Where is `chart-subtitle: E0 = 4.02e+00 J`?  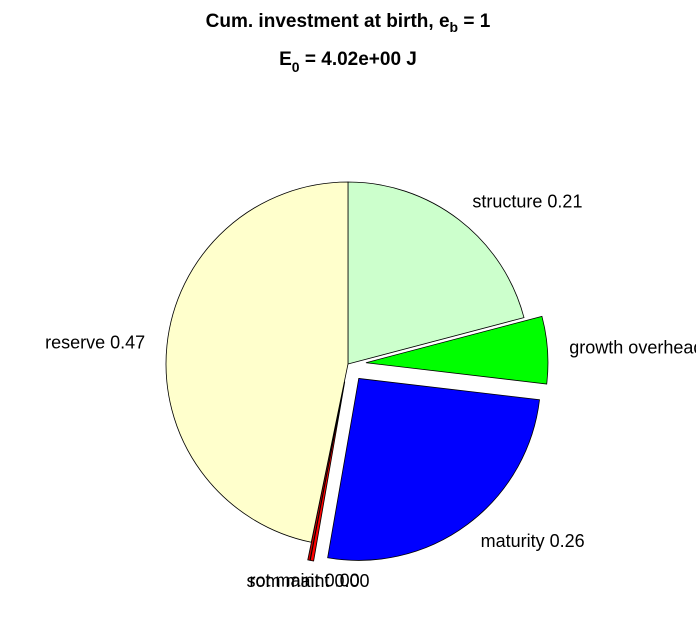 chart-subtitle: E0 = 4.02e+00 J is located at coordinates (348, 62).